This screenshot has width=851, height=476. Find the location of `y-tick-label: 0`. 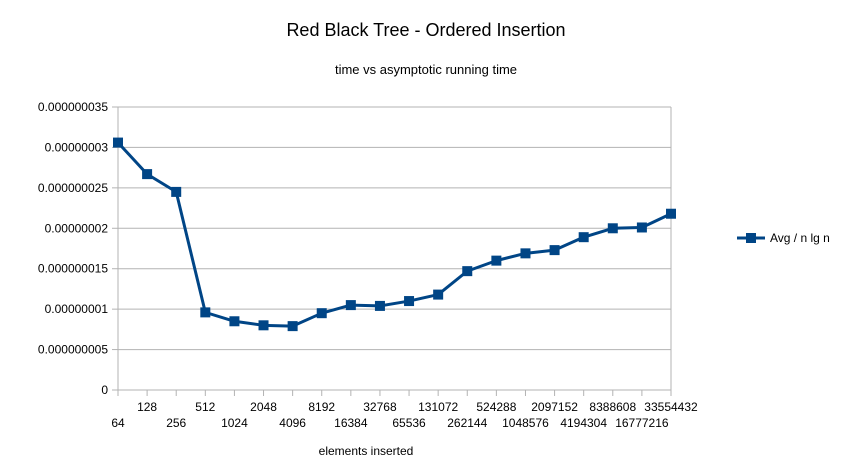

y-tick-label: 0 is located at coordinates (104, 390).